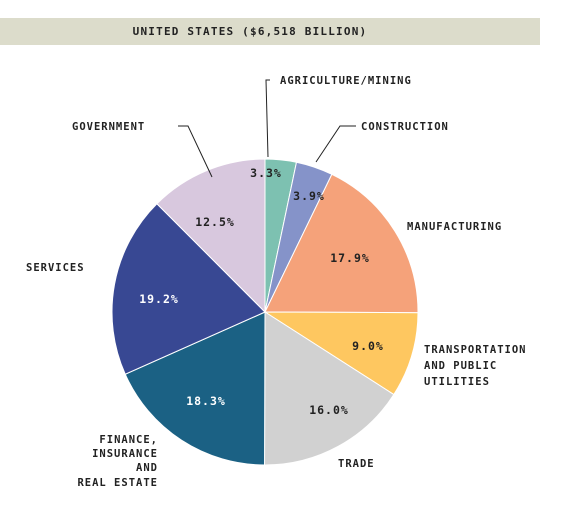  I want to click on slice-category-label-line: SERVICES, so click(55, 268).